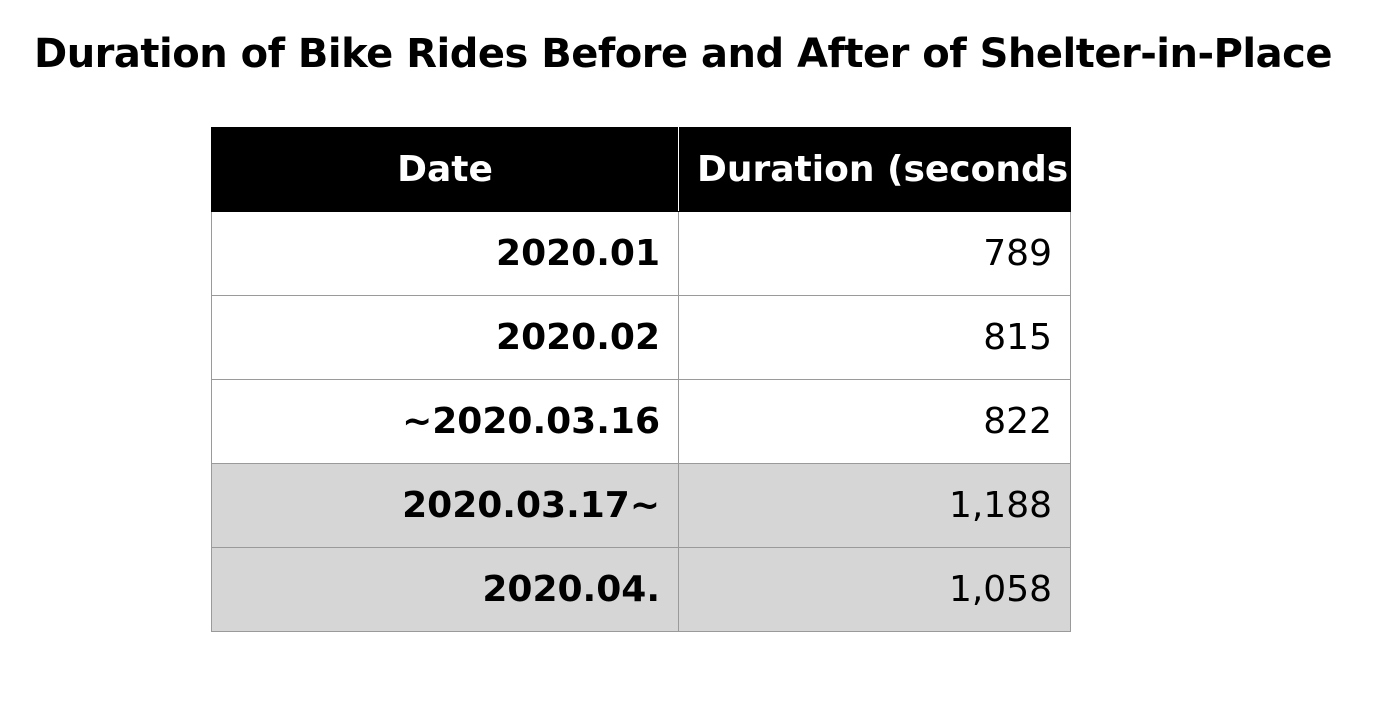  Describe the element at coordinates (874, 253) in the screenshot. I see `duration-cell: 789` at that location.